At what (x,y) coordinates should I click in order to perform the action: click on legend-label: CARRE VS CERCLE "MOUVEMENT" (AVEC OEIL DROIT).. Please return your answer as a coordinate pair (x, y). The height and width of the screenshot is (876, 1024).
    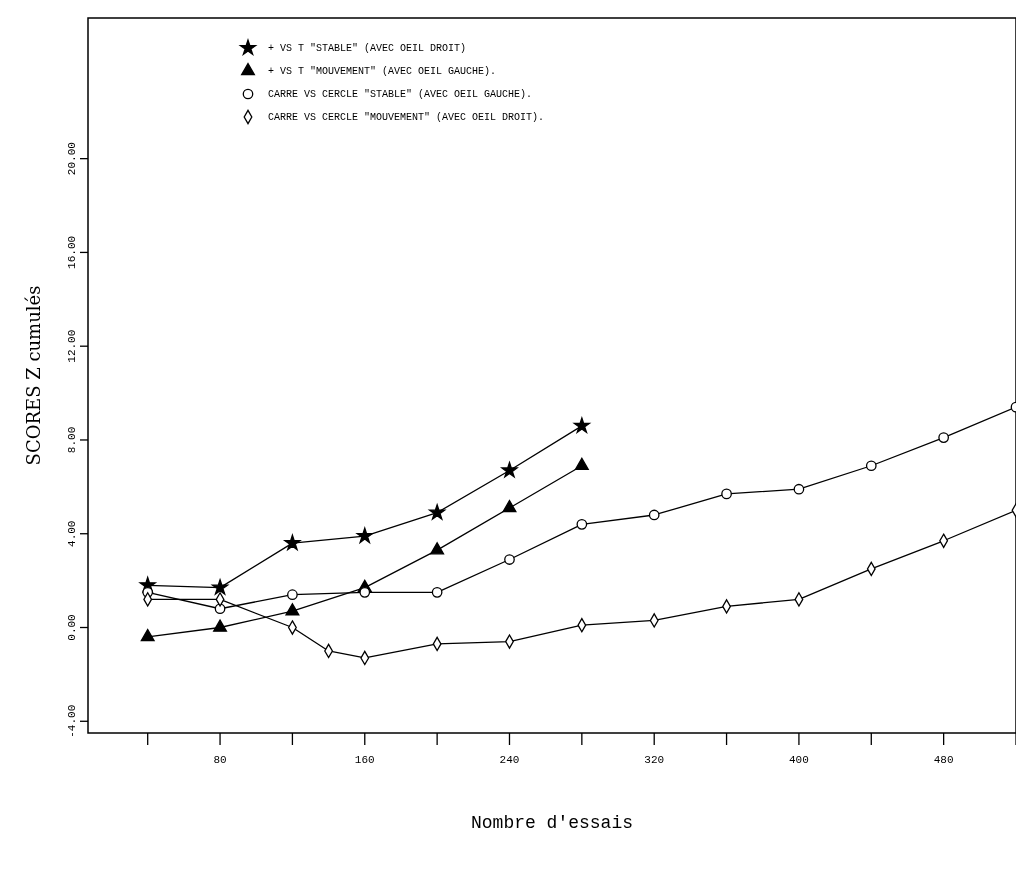
    Looking at the image, I should click on (406, 117).